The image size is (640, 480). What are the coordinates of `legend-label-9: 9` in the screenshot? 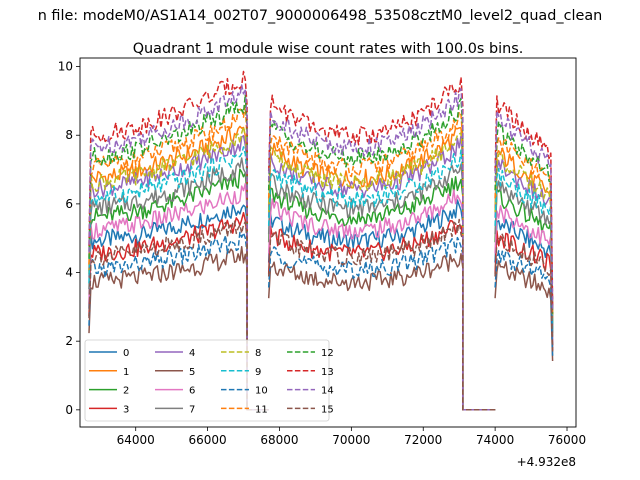 It's located at (258, 372).